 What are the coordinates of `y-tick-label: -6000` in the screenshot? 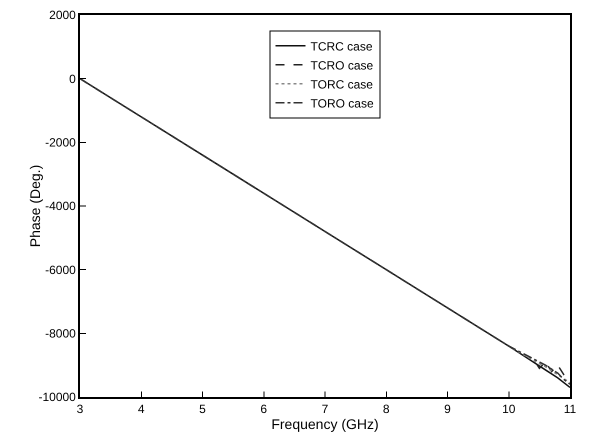 It's located at (60, 269).